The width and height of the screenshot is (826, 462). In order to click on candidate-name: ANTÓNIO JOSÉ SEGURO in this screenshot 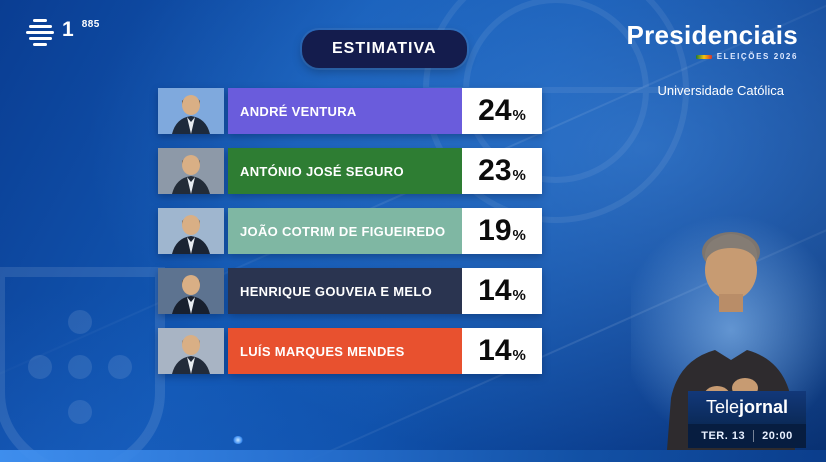, I will do `click(322, 171)`.